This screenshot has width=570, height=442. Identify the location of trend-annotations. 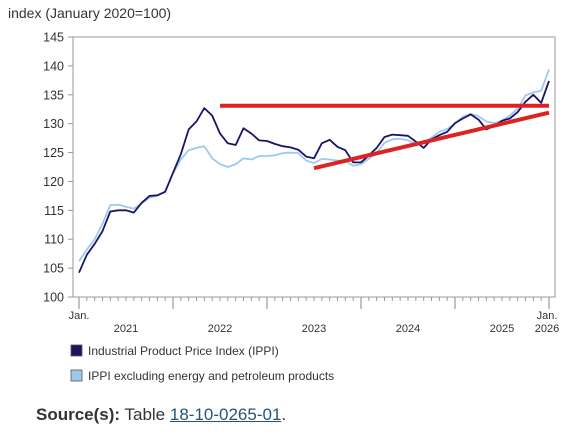
(385, 137).